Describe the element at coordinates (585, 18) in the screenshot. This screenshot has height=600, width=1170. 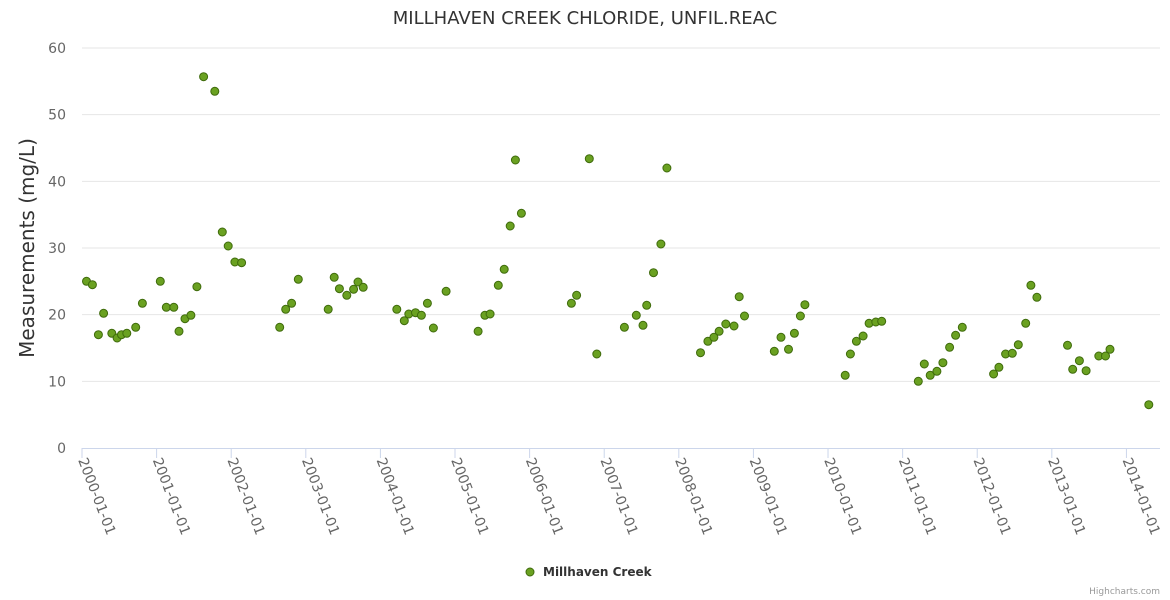
I see `chart-title: MILLHAVEN CREEK CHLORIDE, UNFIL.REAC` at that location.